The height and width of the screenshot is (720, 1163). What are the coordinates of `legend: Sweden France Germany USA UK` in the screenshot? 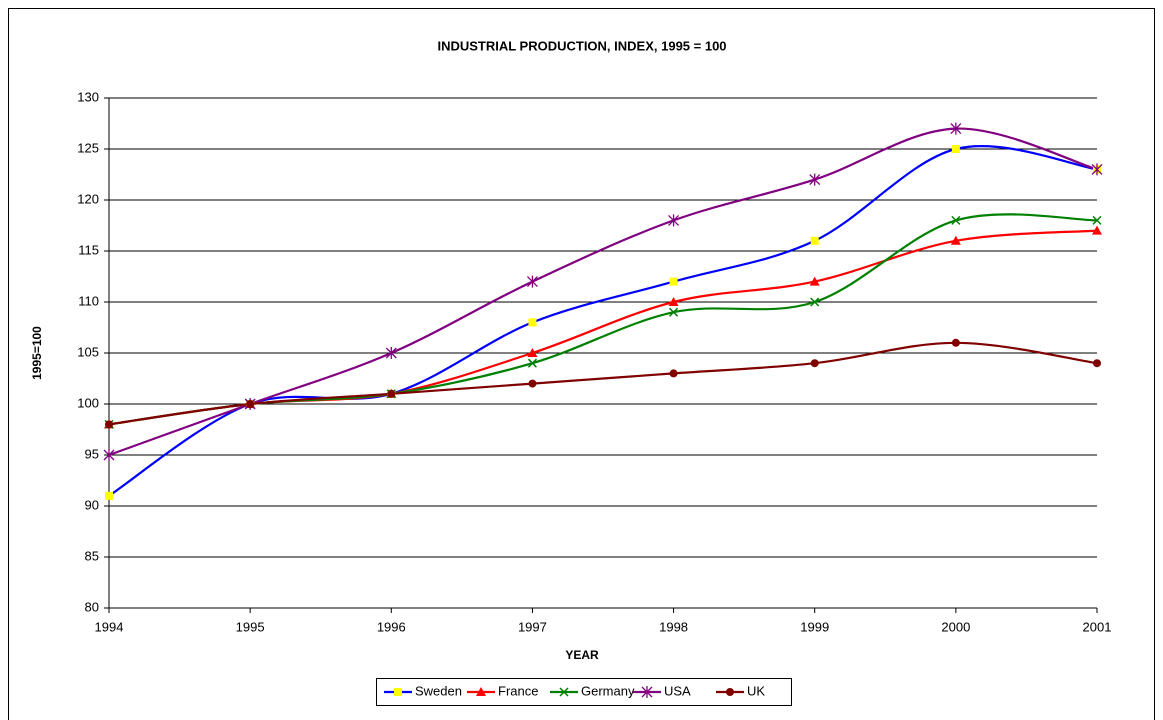 It's located at (584, 692).